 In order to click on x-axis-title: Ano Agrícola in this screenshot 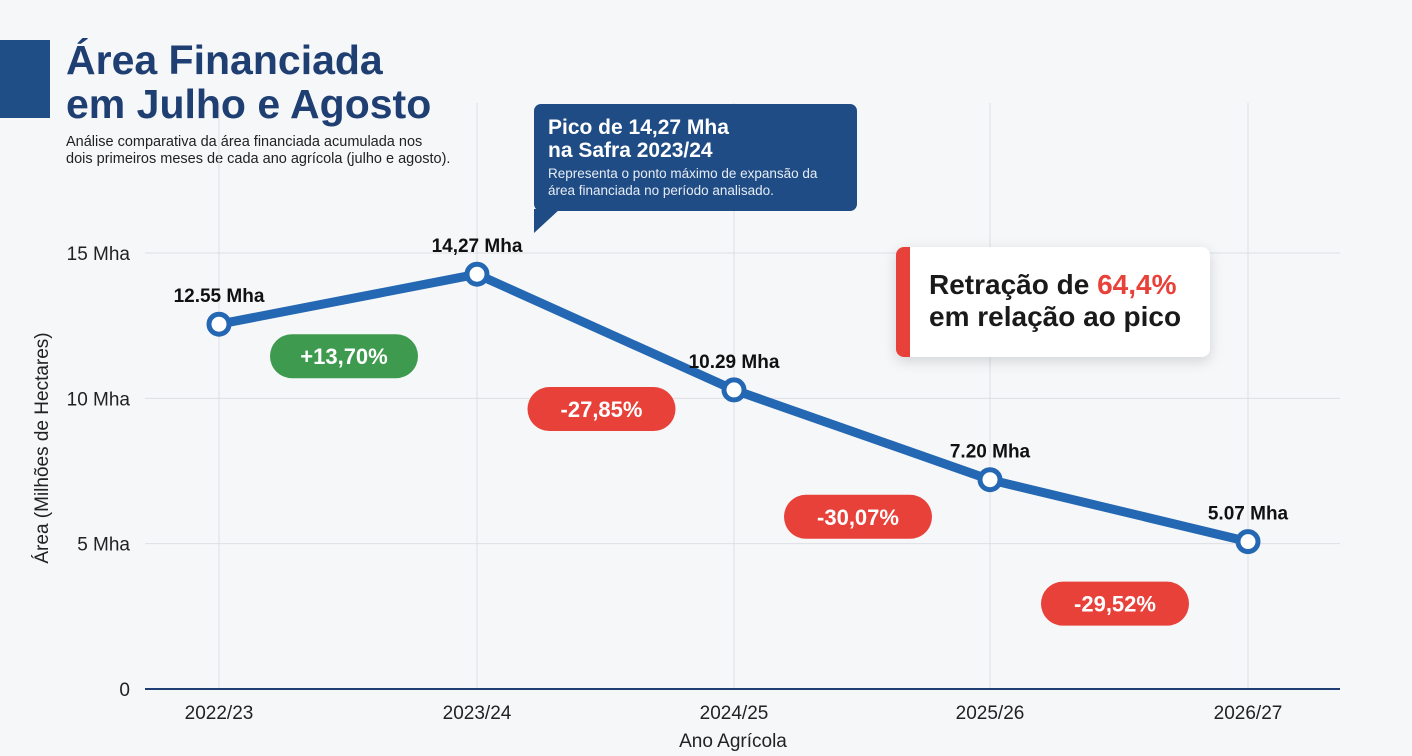, I will do `click(733, 741)`.